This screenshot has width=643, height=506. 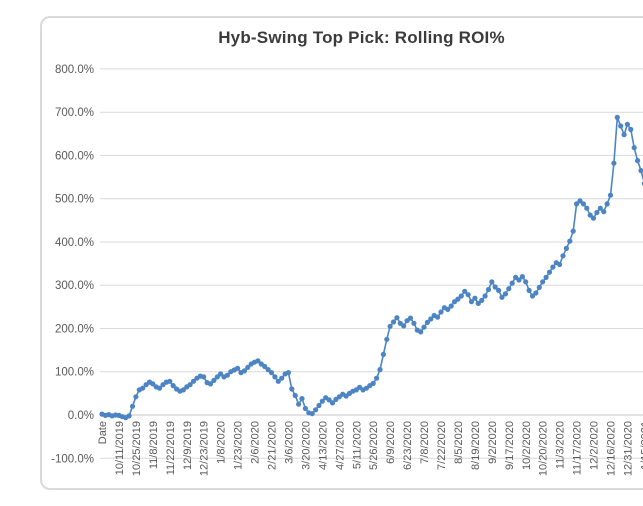 What do you see at coordinates (425, 442) in the screenshot?
I see `x-tick-label: 7/8/2020` at bounding box center [425, 442].